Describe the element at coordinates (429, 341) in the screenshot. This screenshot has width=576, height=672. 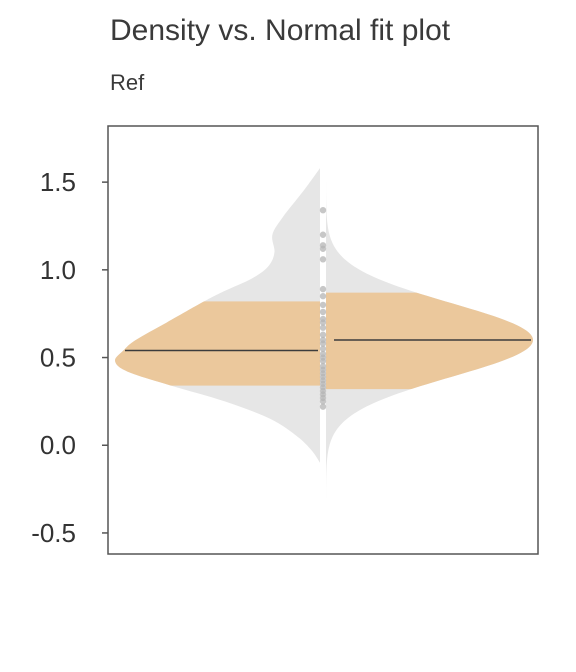
I see `right-interval-band` at that location.